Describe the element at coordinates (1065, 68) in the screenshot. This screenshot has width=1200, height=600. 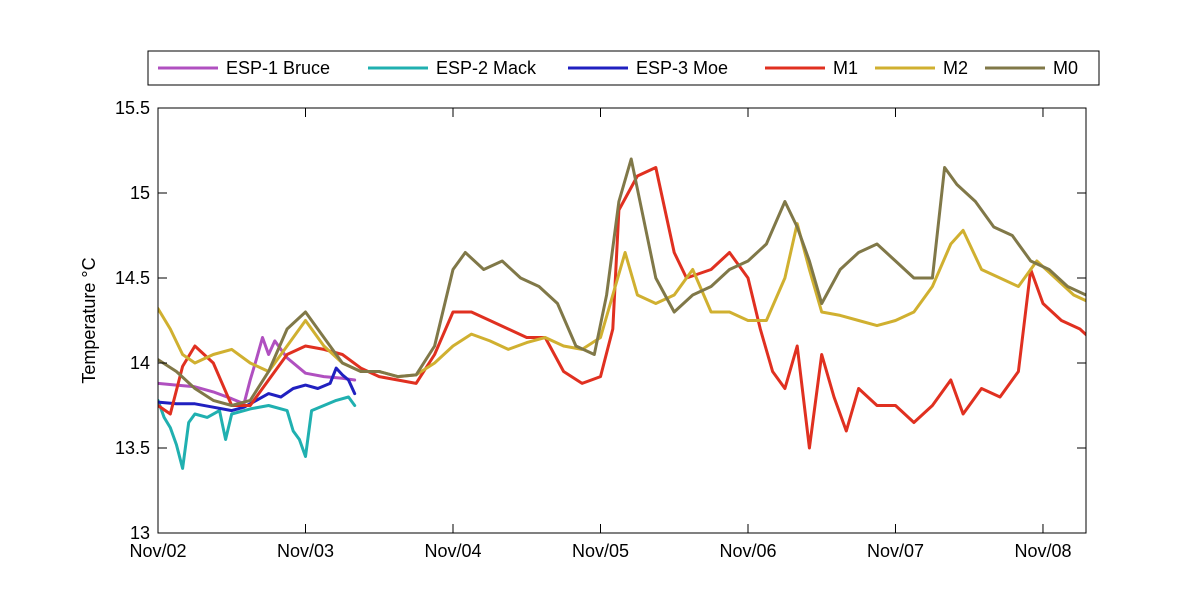
I see `legend-label: M0` at that location.